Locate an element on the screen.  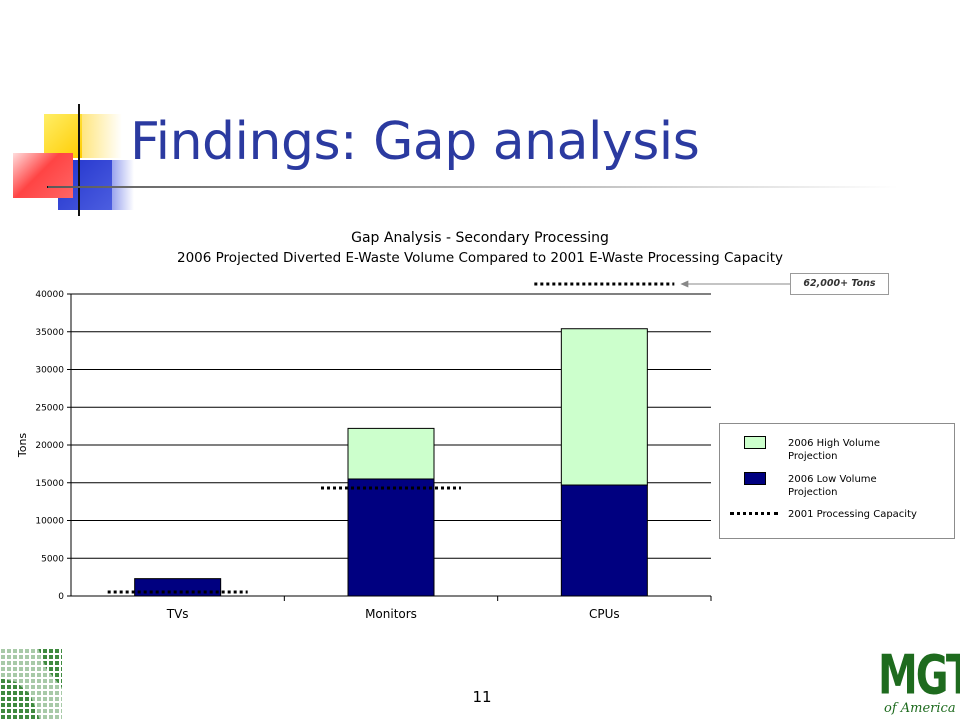
deco-yellow-glow is located at coordinates (102, 136).